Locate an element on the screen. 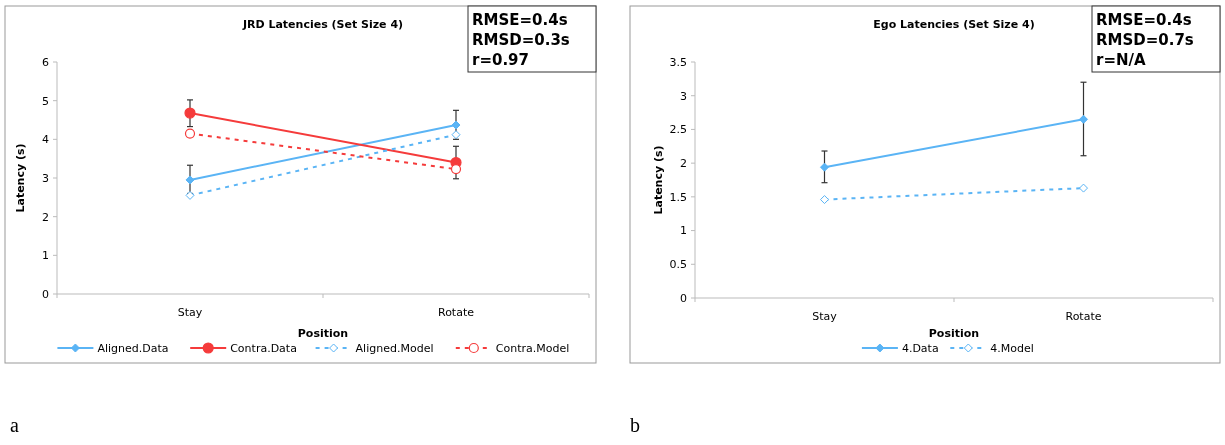 Image resolution: width=1225 pixels, height=445 pixels. annotation: r=0.97 is located at coordinates (500, 60).